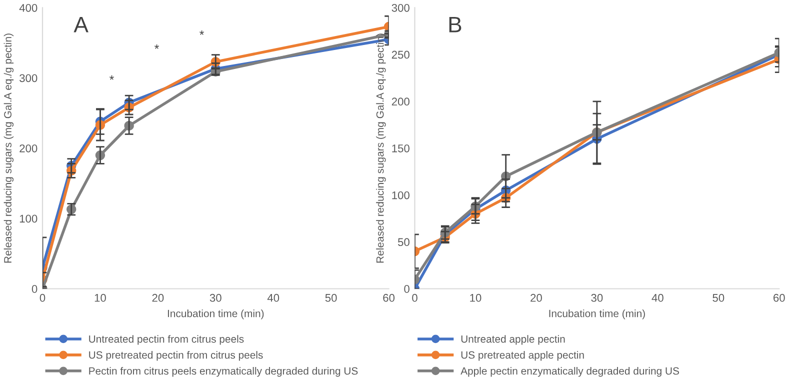 Image resolution: width=787 pixels, height=385 pixels. I want to click on legend-label: Pectin from citrus peels enzymatically degraded during US, so click(223, 371).